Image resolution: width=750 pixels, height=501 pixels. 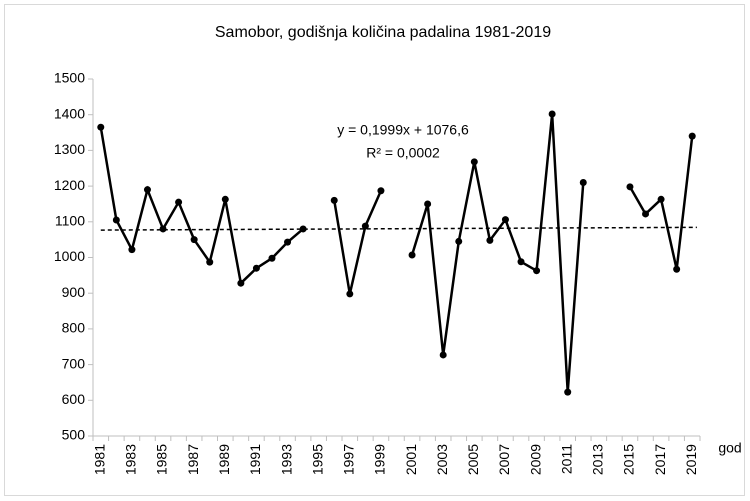 I want to click on x-tick-label: 2019, so click(x=691, y=459).